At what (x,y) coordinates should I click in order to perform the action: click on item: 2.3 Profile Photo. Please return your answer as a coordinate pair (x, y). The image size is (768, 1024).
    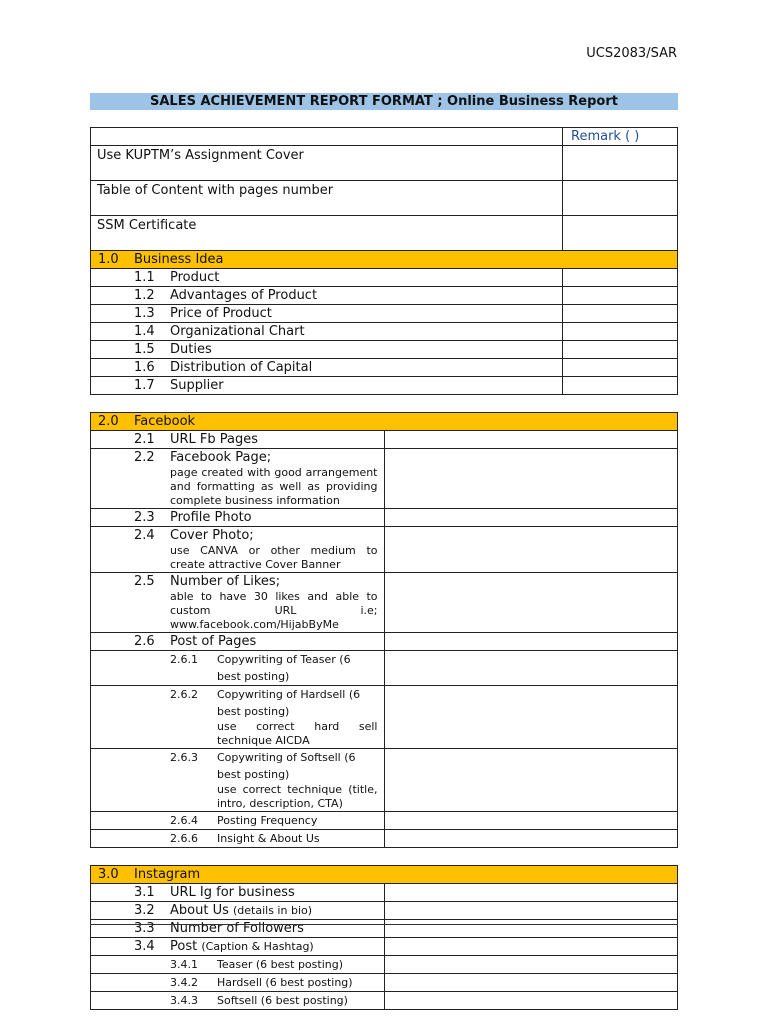
    Looking at the image, I should click on (237, 517).